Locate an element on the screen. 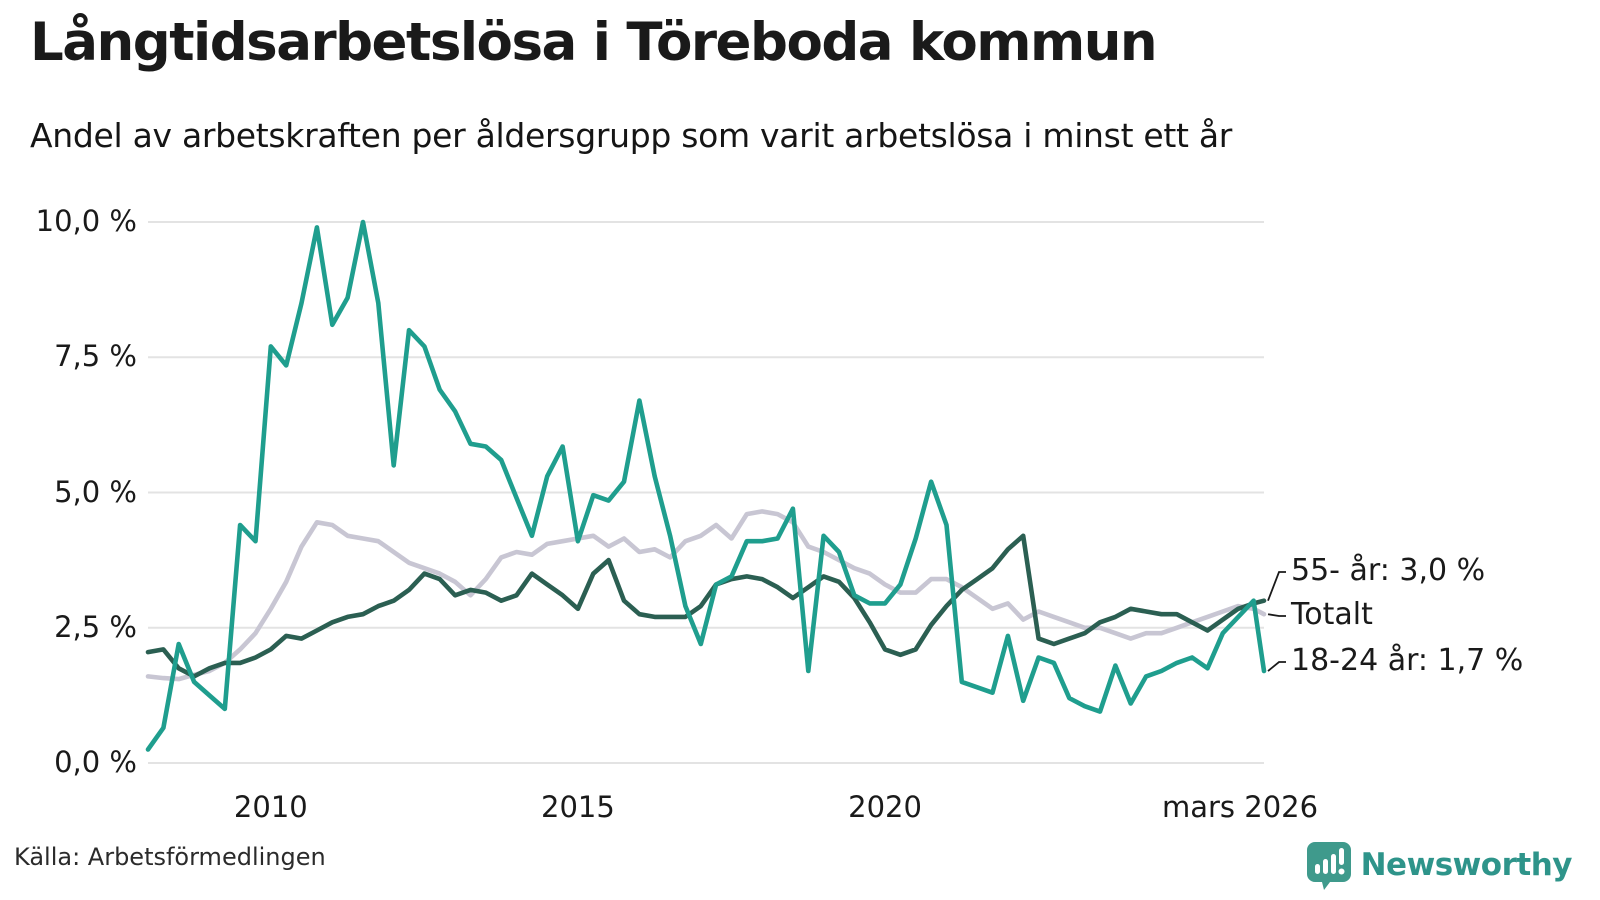  y-tick-label-10: 10,0 % is located at coordinates (86, 221).